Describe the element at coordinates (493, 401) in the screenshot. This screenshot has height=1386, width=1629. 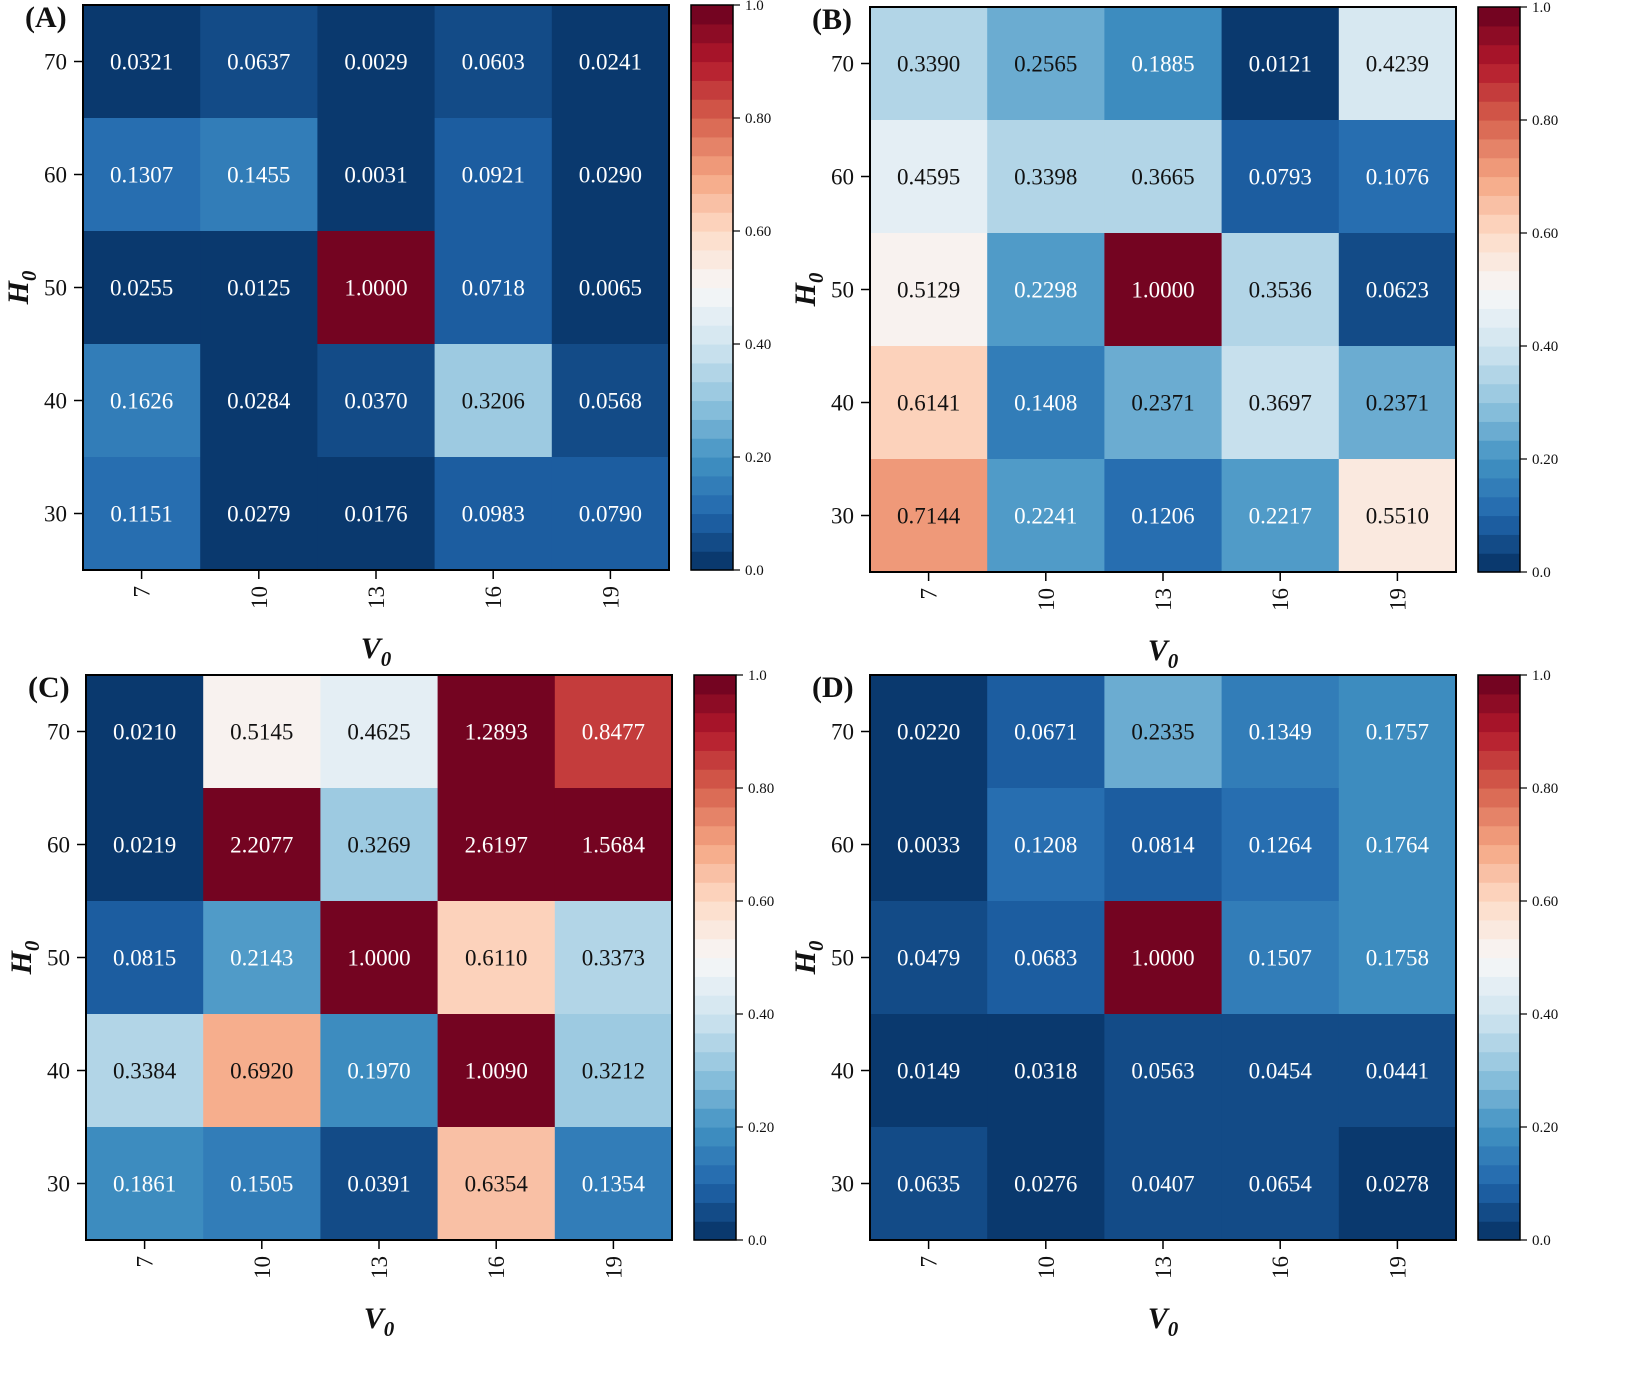
I see `cell-value-label: 0.3206` at that location.